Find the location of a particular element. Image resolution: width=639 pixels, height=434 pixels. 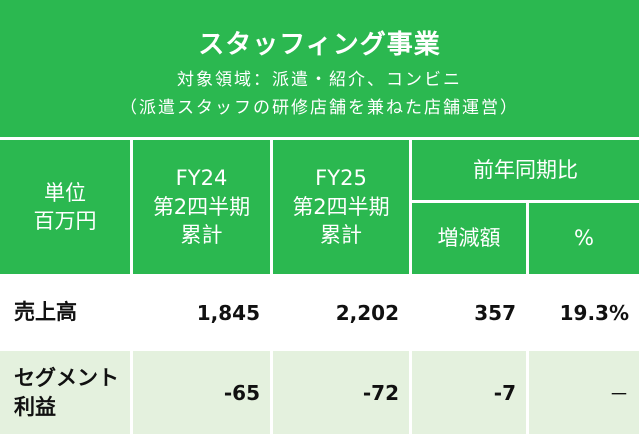

header-unit: 単位 百万円 is located at coordinates (65, 207).